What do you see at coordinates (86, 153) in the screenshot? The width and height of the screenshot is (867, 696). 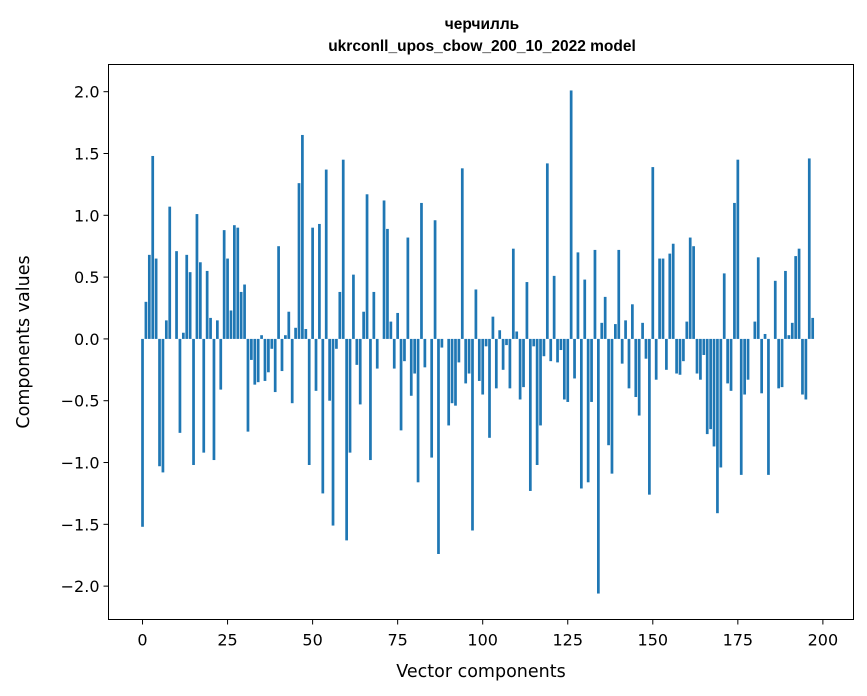 I see `y-tick-label: 1.5` at bounding box center [86, 153].